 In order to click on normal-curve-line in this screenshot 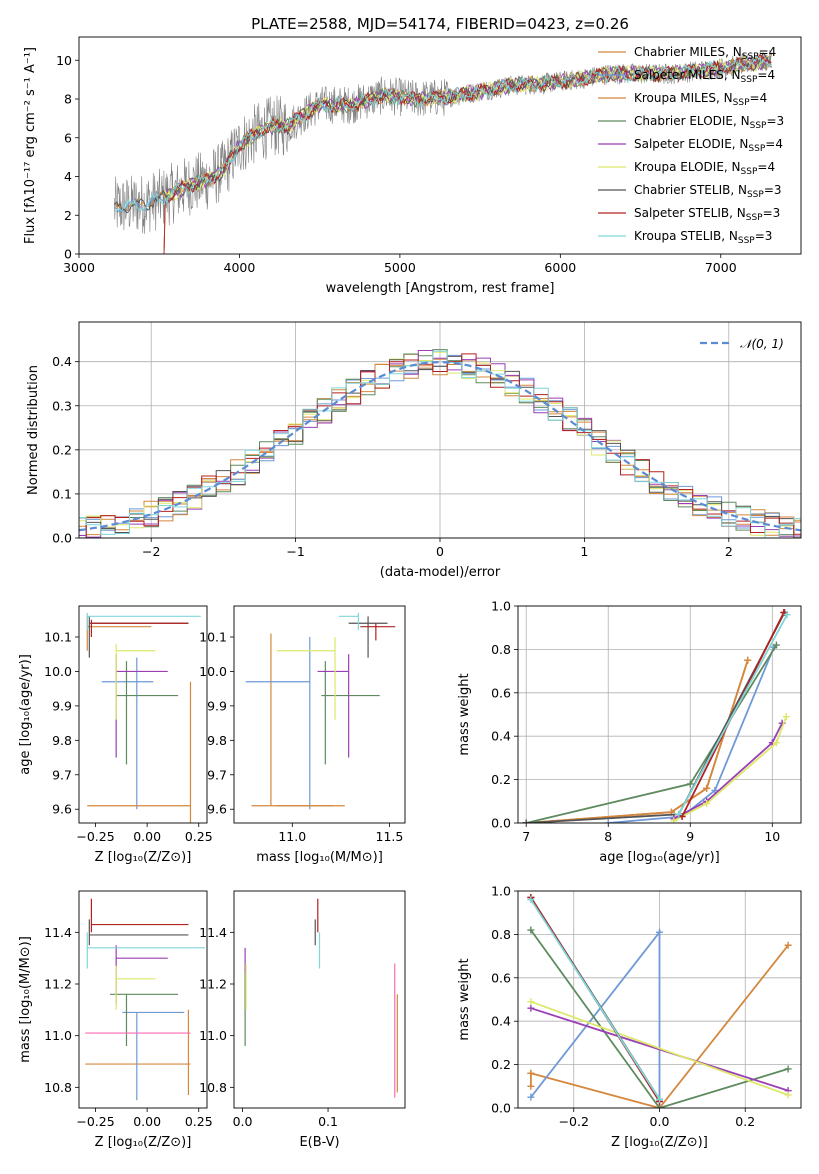, I will do `click(440, 446)`.